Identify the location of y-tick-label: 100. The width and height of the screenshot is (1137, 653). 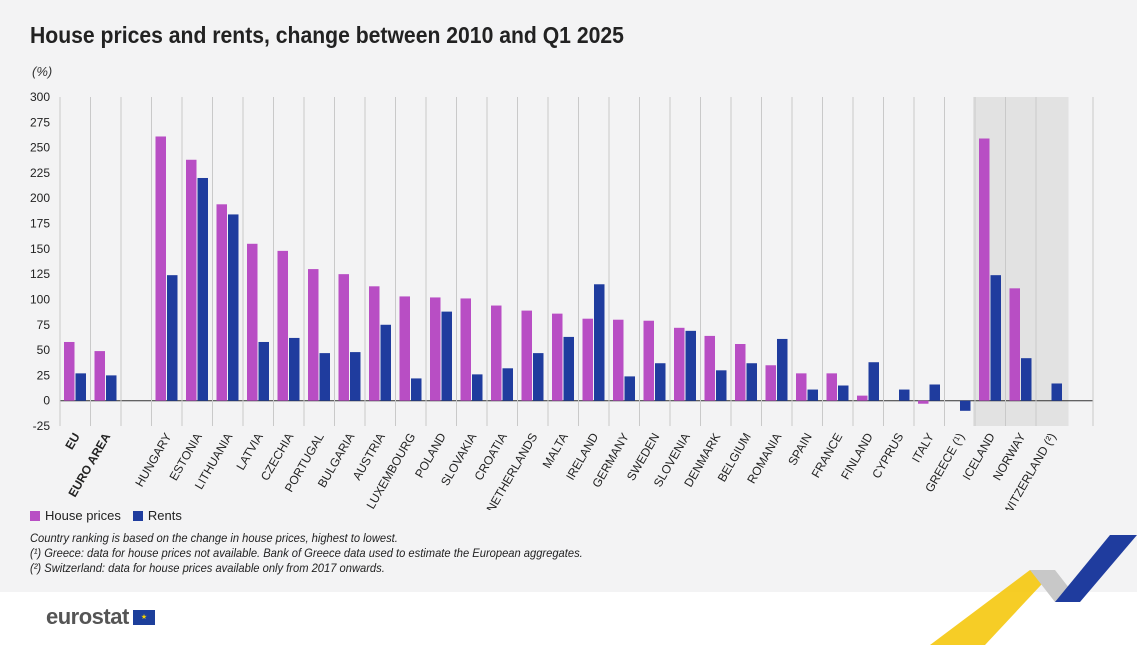
(40, 299).